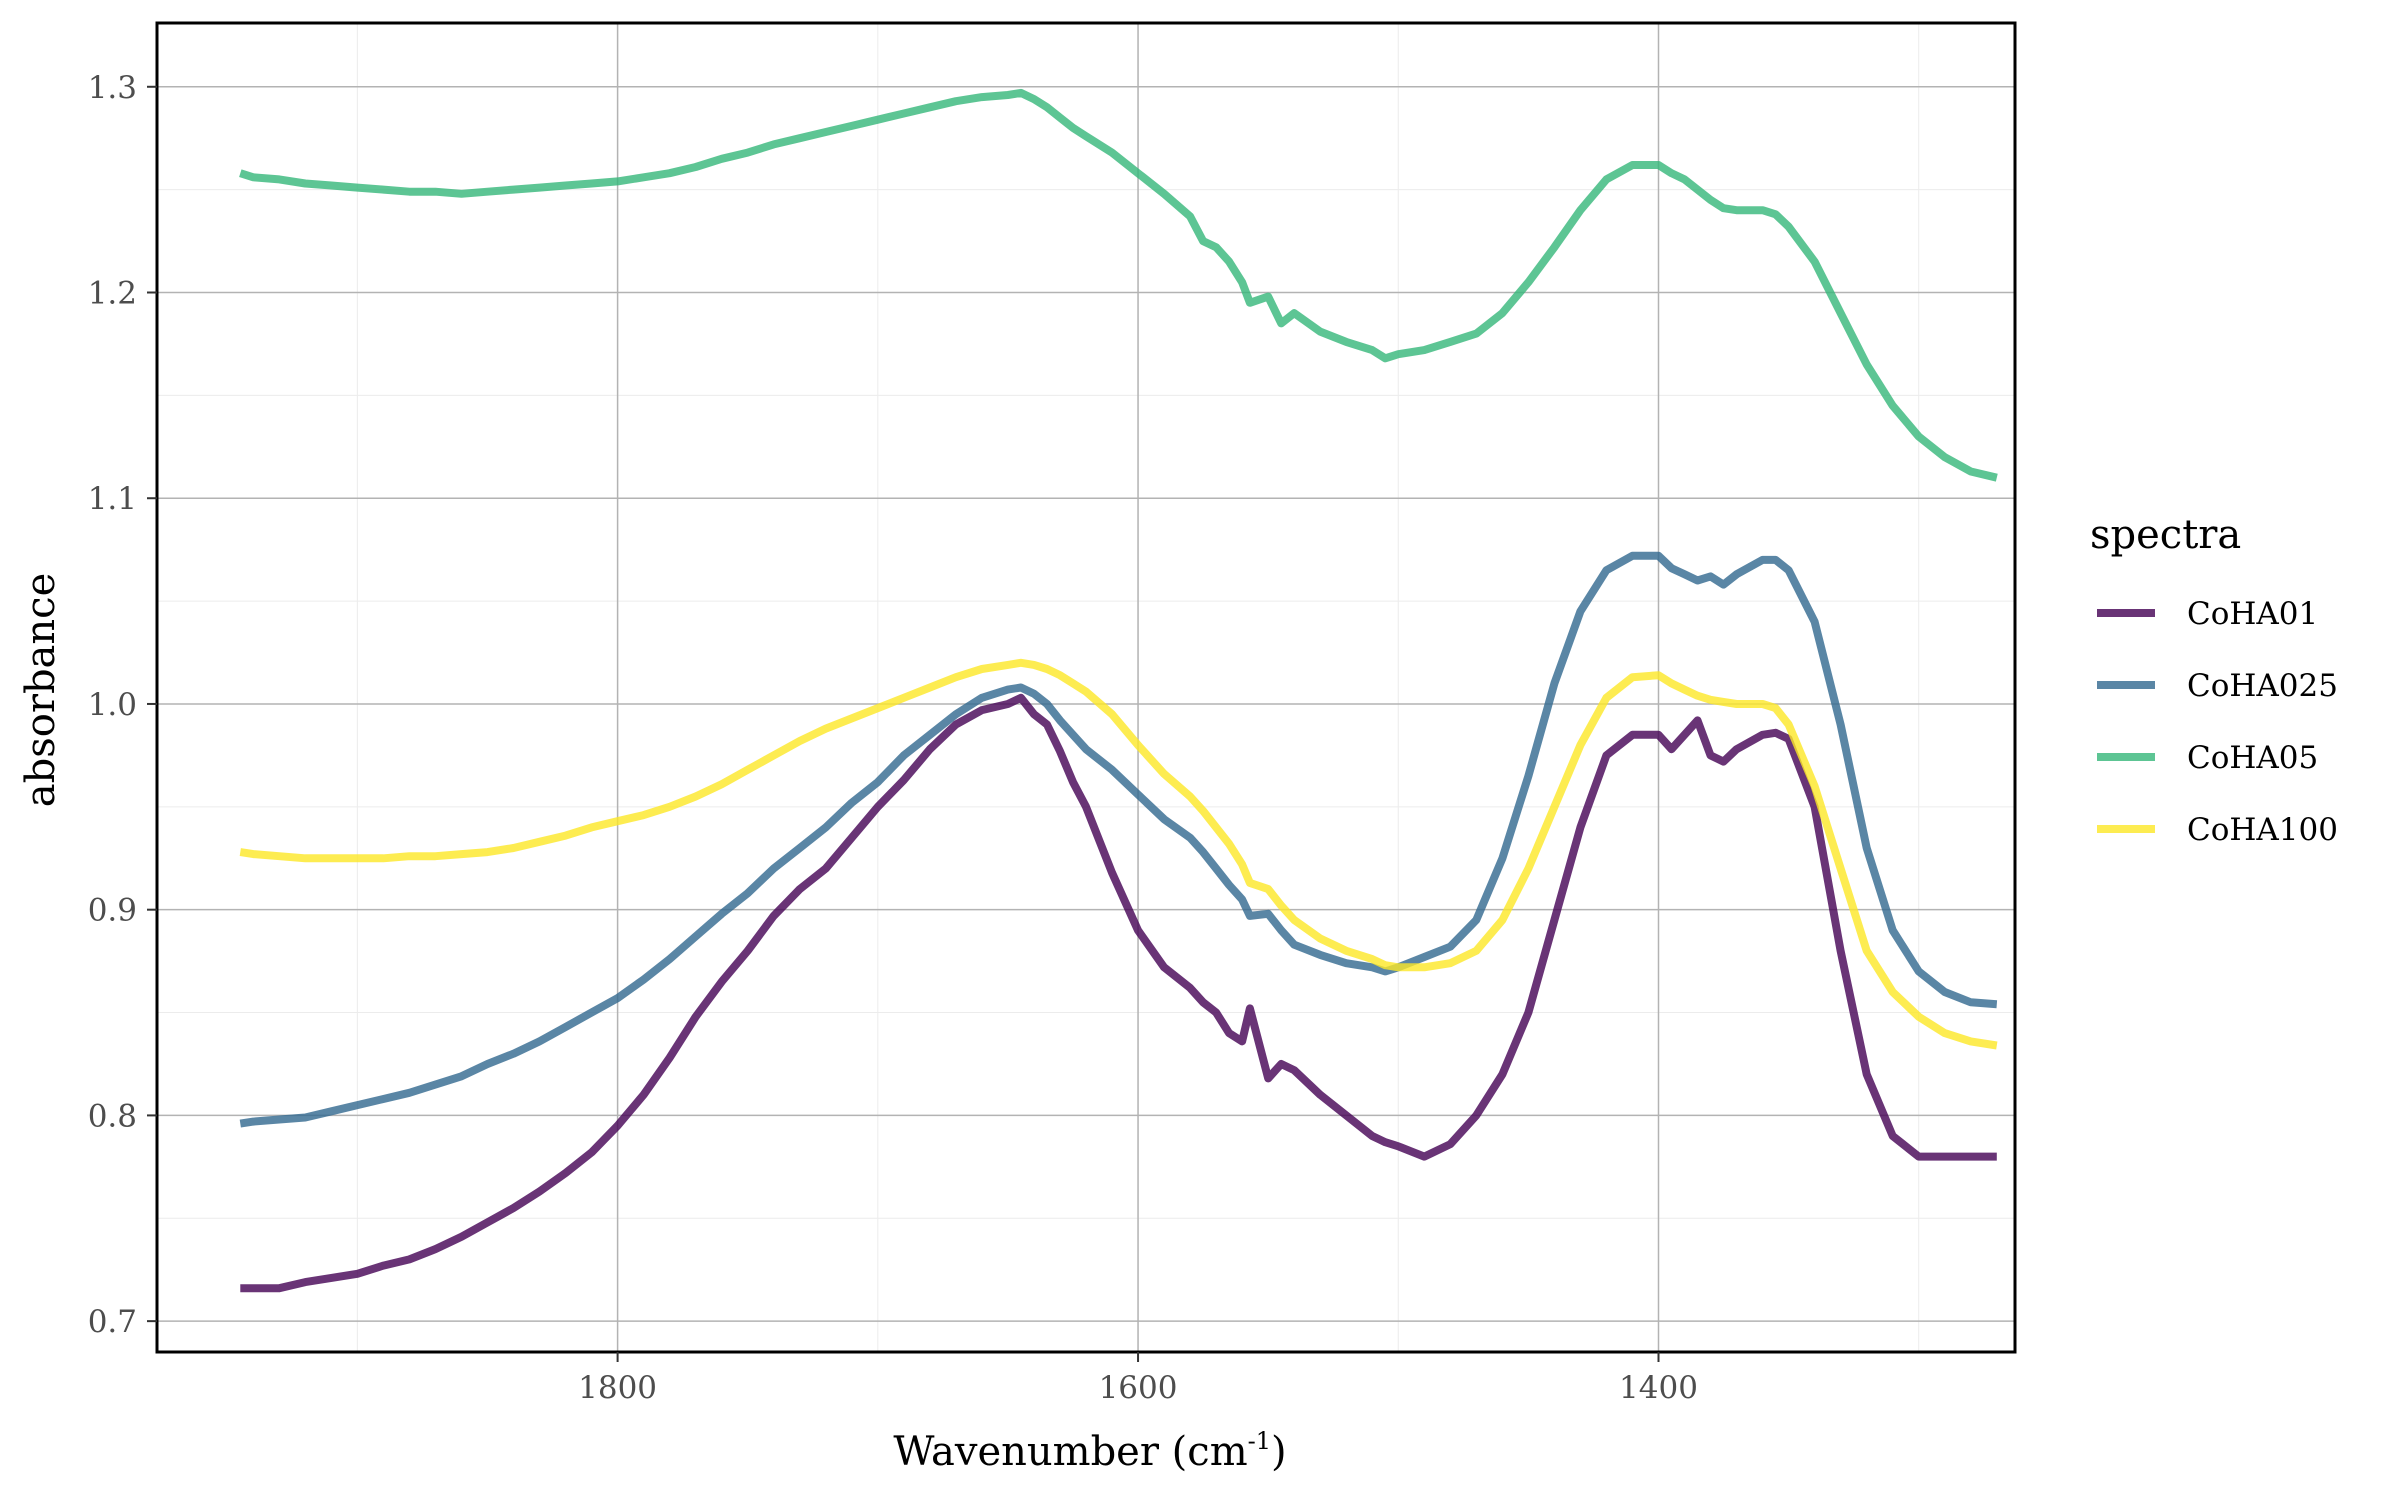  What do you see at coordinates (2217, 722) in the screenshot?
I see `legend-items: CoHA01 CoHA025 CoHA05 CoHA100` at bounding box center [2217, 722].